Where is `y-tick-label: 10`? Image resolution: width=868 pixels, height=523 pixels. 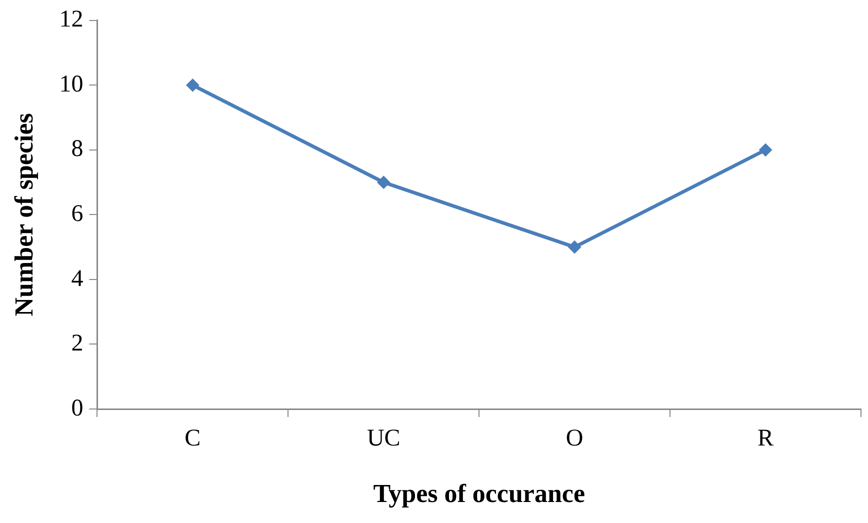
y-tick-label: 10 is located at coordinates (71, 84).